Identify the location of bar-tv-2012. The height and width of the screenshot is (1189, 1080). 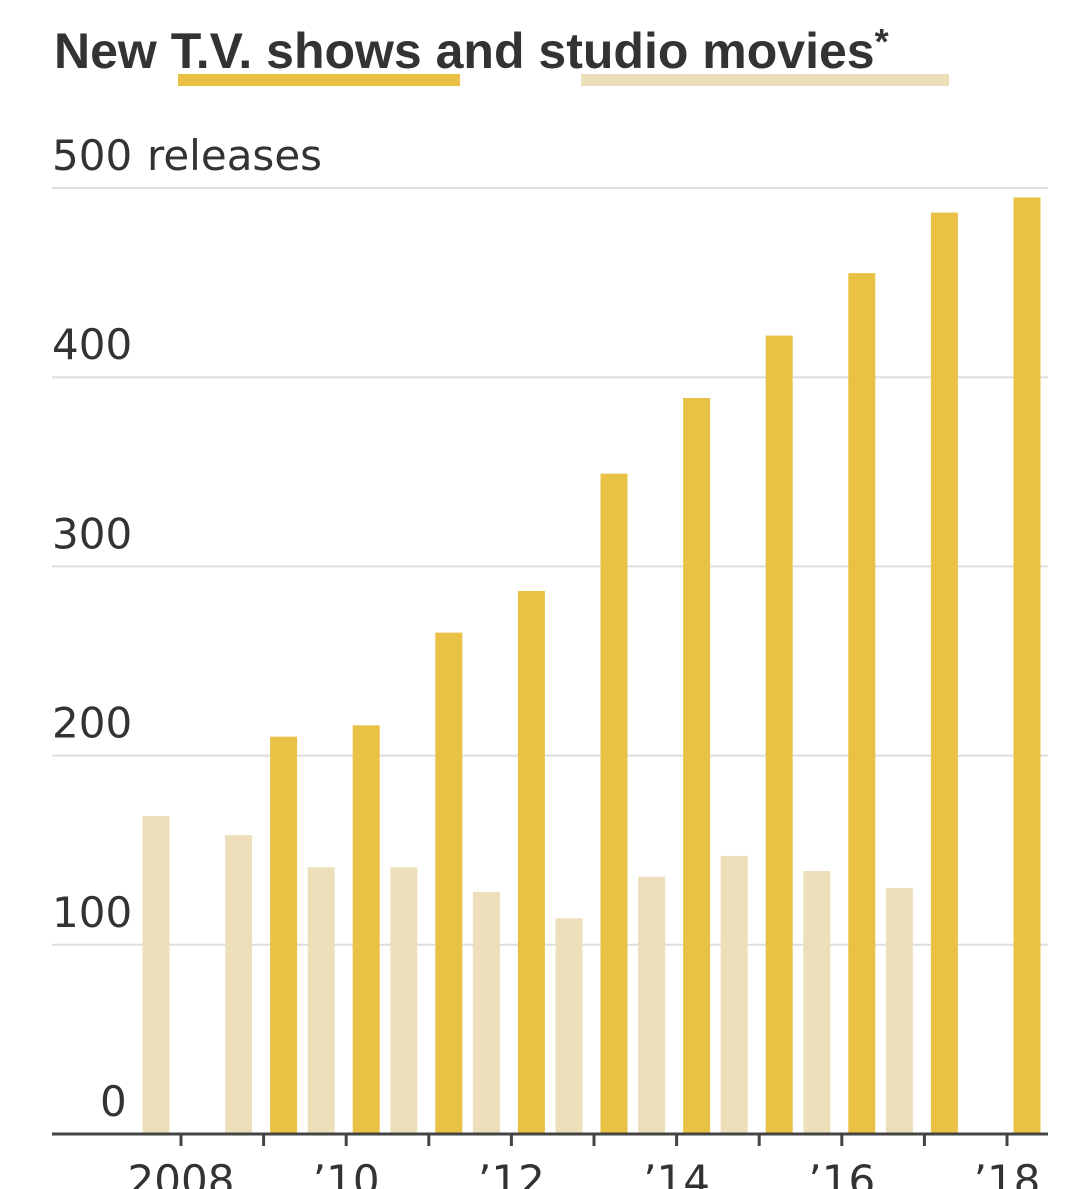
(531, 862).